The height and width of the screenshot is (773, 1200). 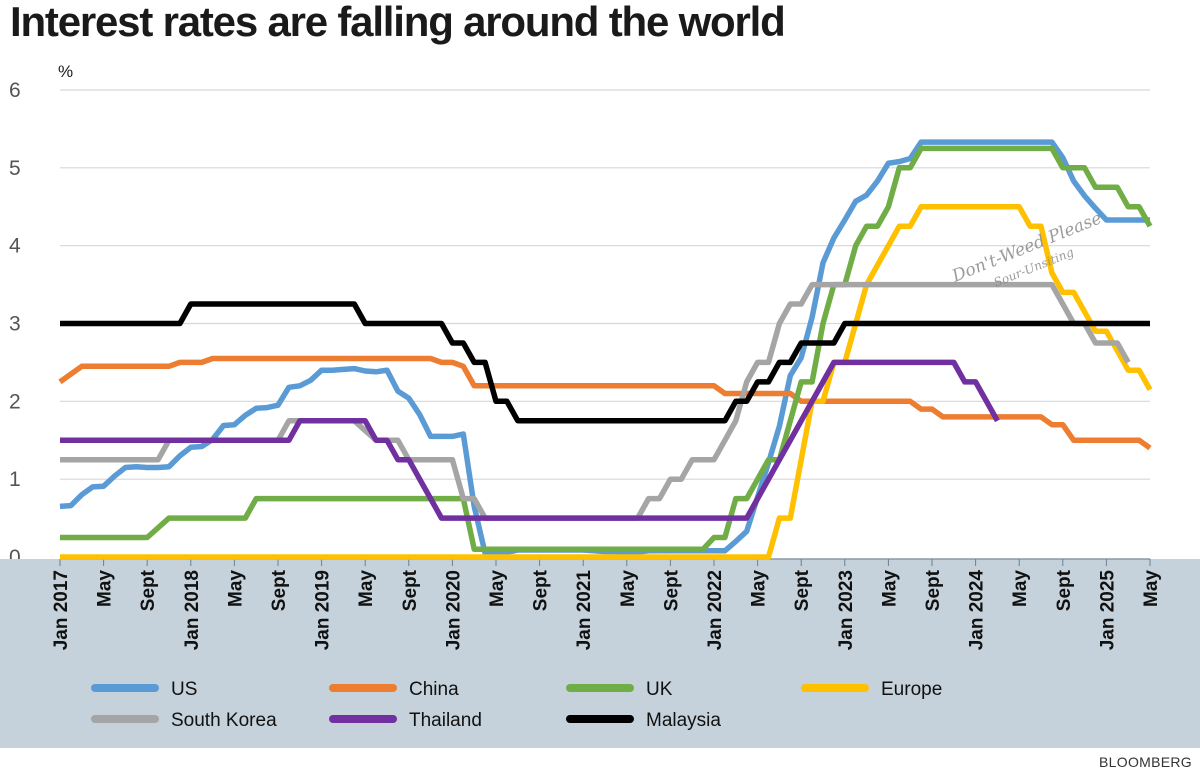 I want to click on legend-label-us: US, so click(x=184, y=689).